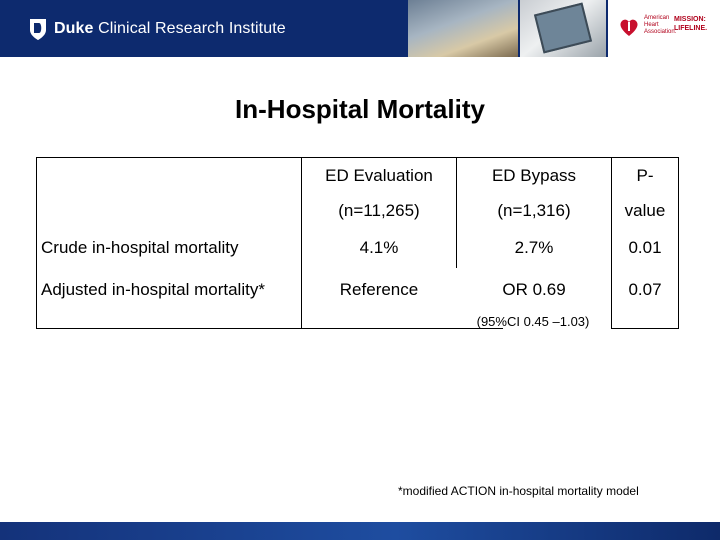  Describe the element at coordinates (645, 289) in the screenshot. I see `table-cell: 0.07` at that location.